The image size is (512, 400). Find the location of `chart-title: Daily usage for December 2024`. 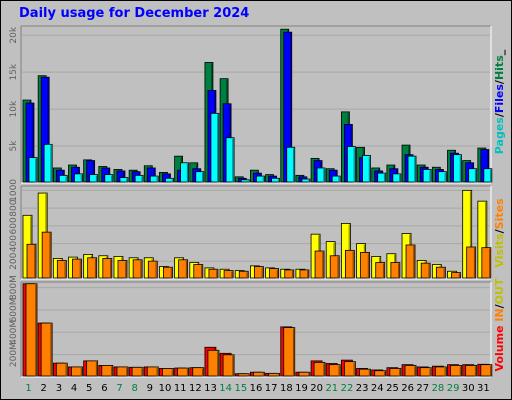

chart-title: Daily usage for December 2024 is located at coordinates (134, 13).